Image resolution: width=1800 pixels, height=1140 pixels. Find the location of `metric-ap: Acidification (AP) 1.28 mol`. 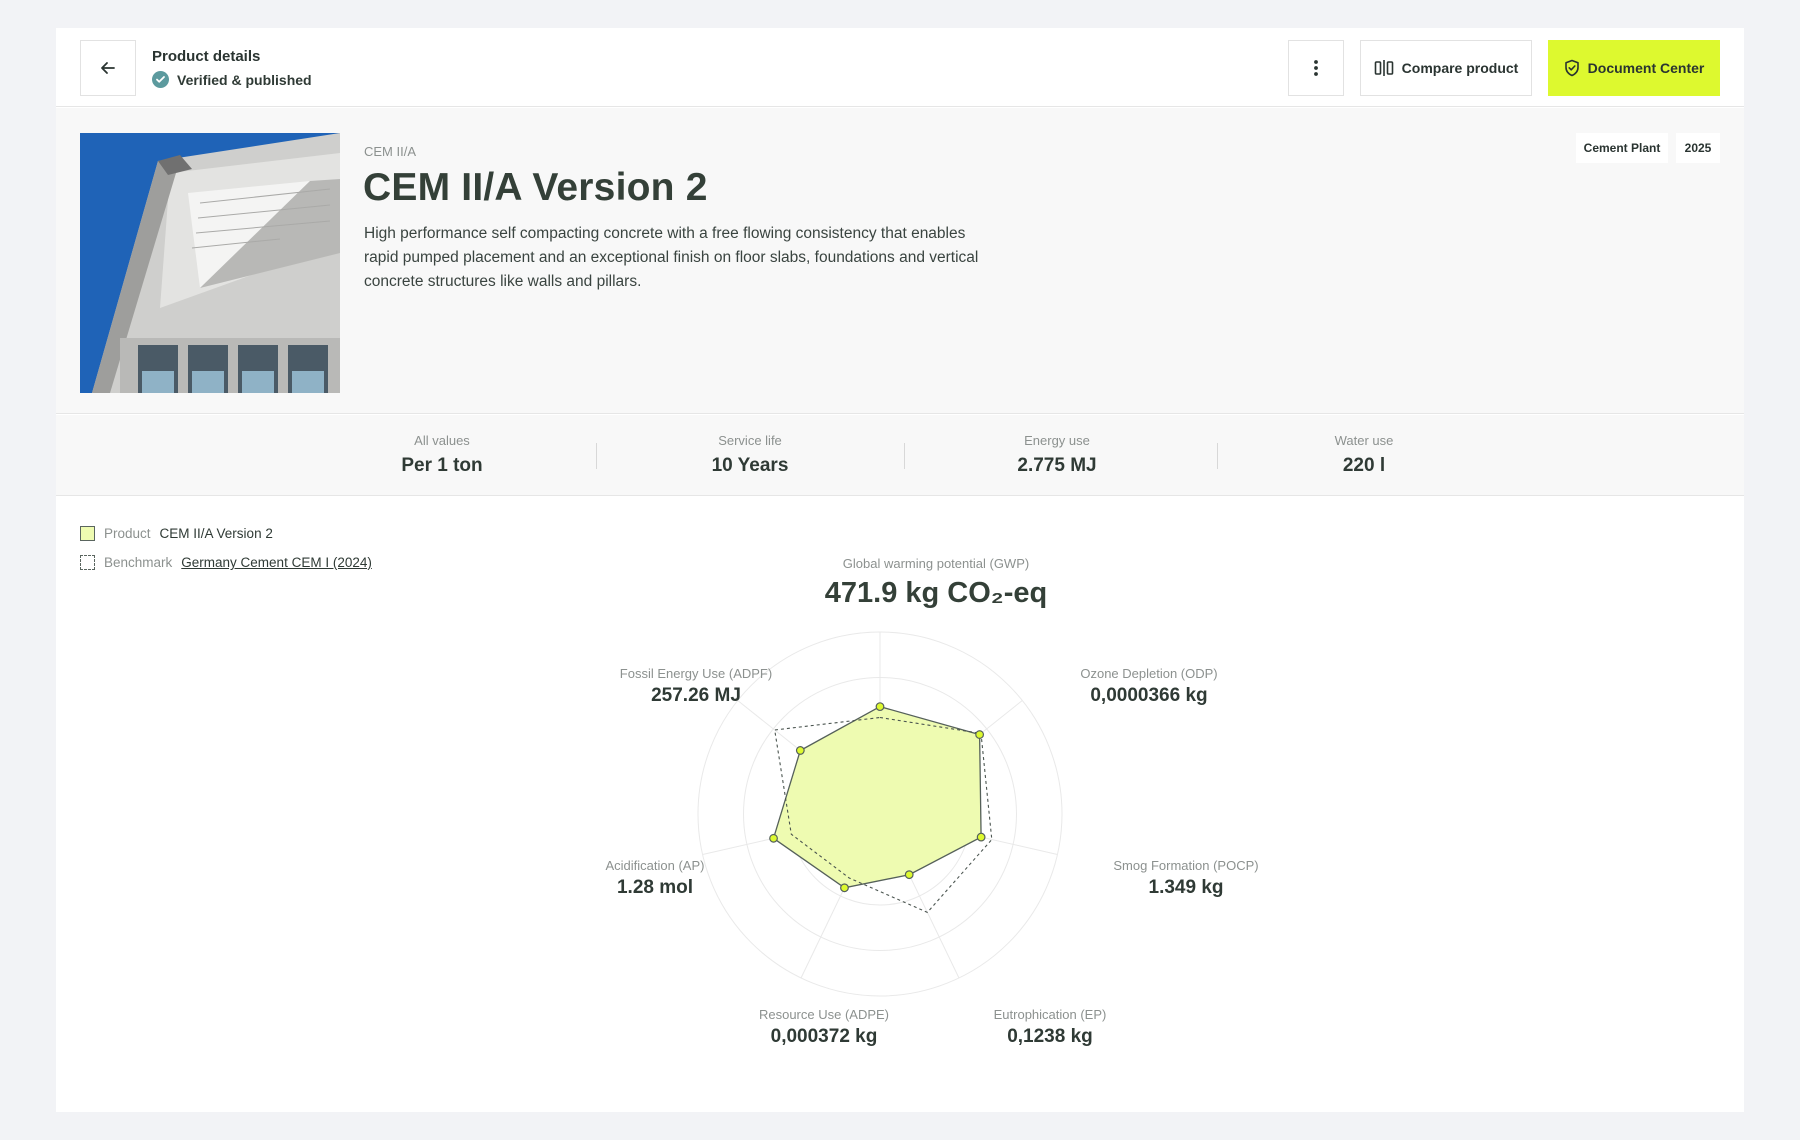

metric-ap: Acidification (AP) 1.28 mol is located at coordinates (655, 878).